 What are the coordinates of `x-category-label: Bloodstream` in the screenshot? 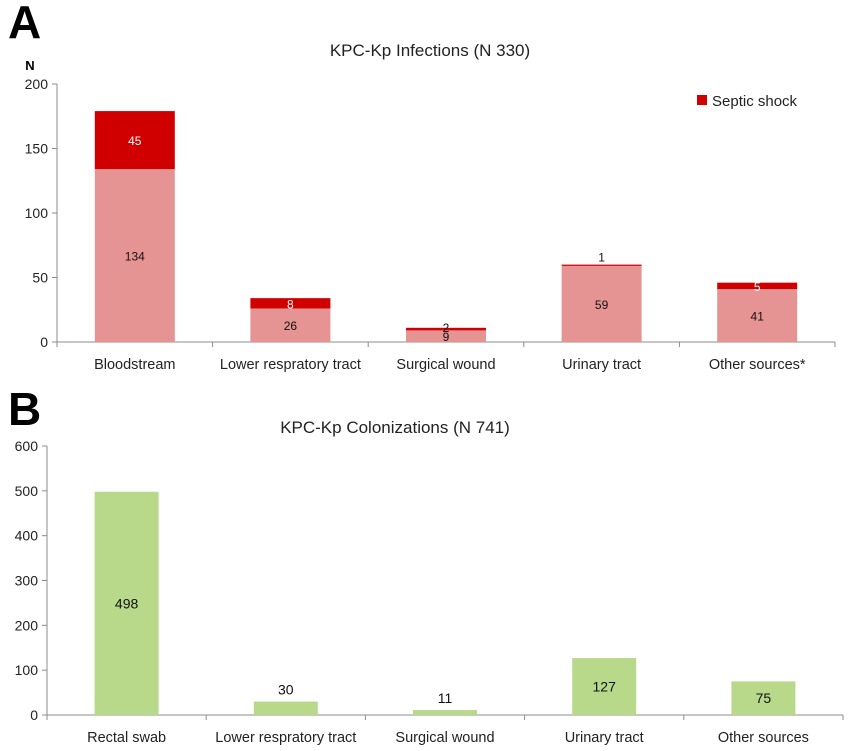 It's located at (134, 365).